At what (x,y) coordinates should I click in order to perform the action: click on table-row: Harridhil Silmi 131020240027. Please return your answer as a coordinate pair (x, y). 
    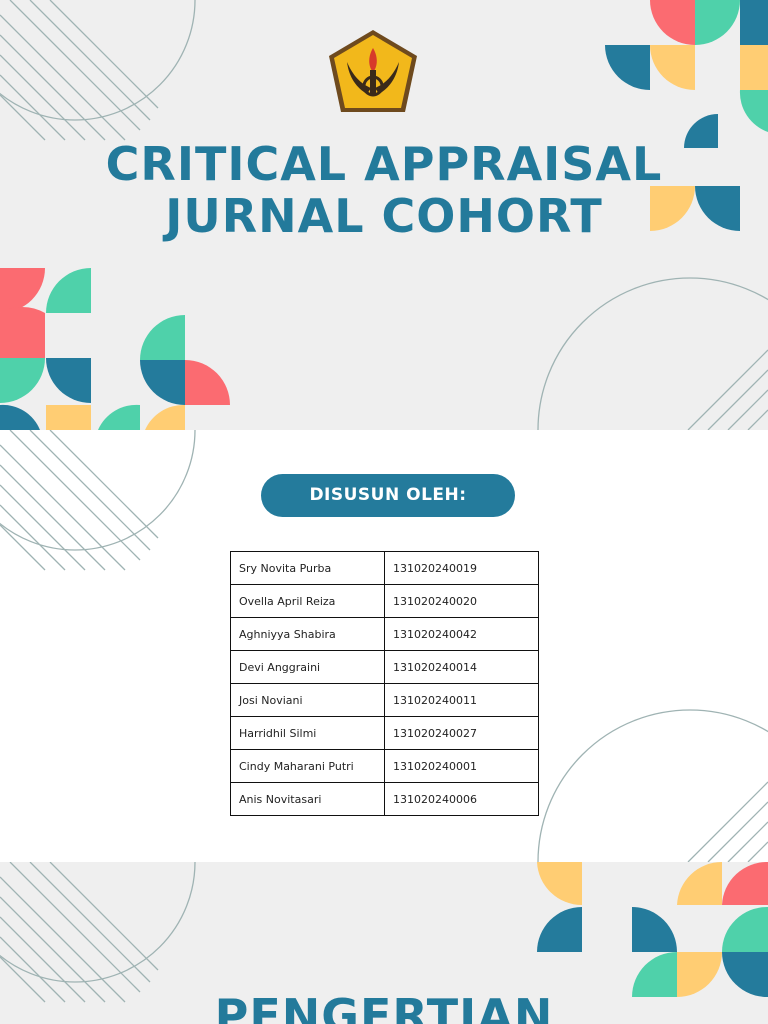
    Looking at the image, I should click on (384, 733).